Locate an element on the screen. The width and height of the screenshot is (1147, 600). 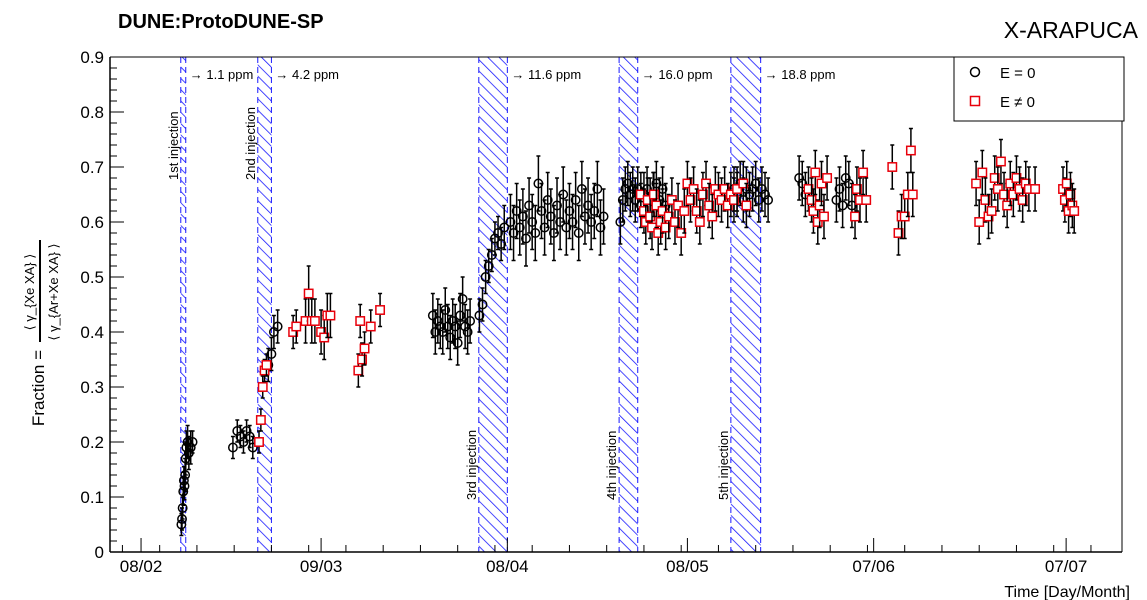
legend-label-enot0: E ≠ 0 is located at coordinates (1017, 102).